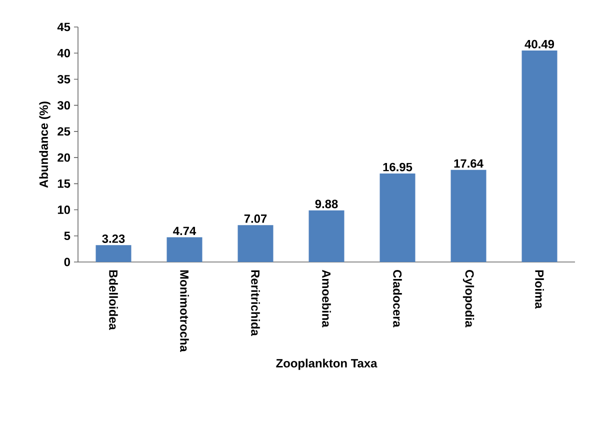  Describe the element at coordinates (397, 167) in the screenshot. I see `data-label: 16.95` at that location.